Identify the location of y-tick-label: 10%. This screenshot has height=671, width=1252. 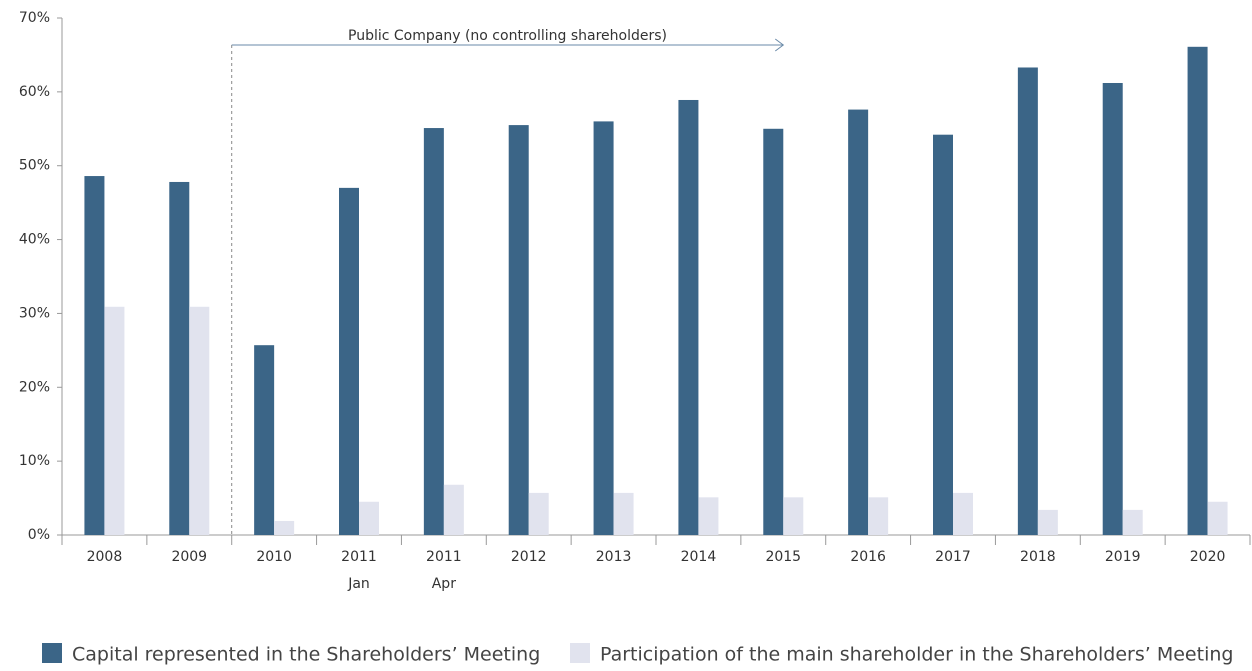
(34, 461).